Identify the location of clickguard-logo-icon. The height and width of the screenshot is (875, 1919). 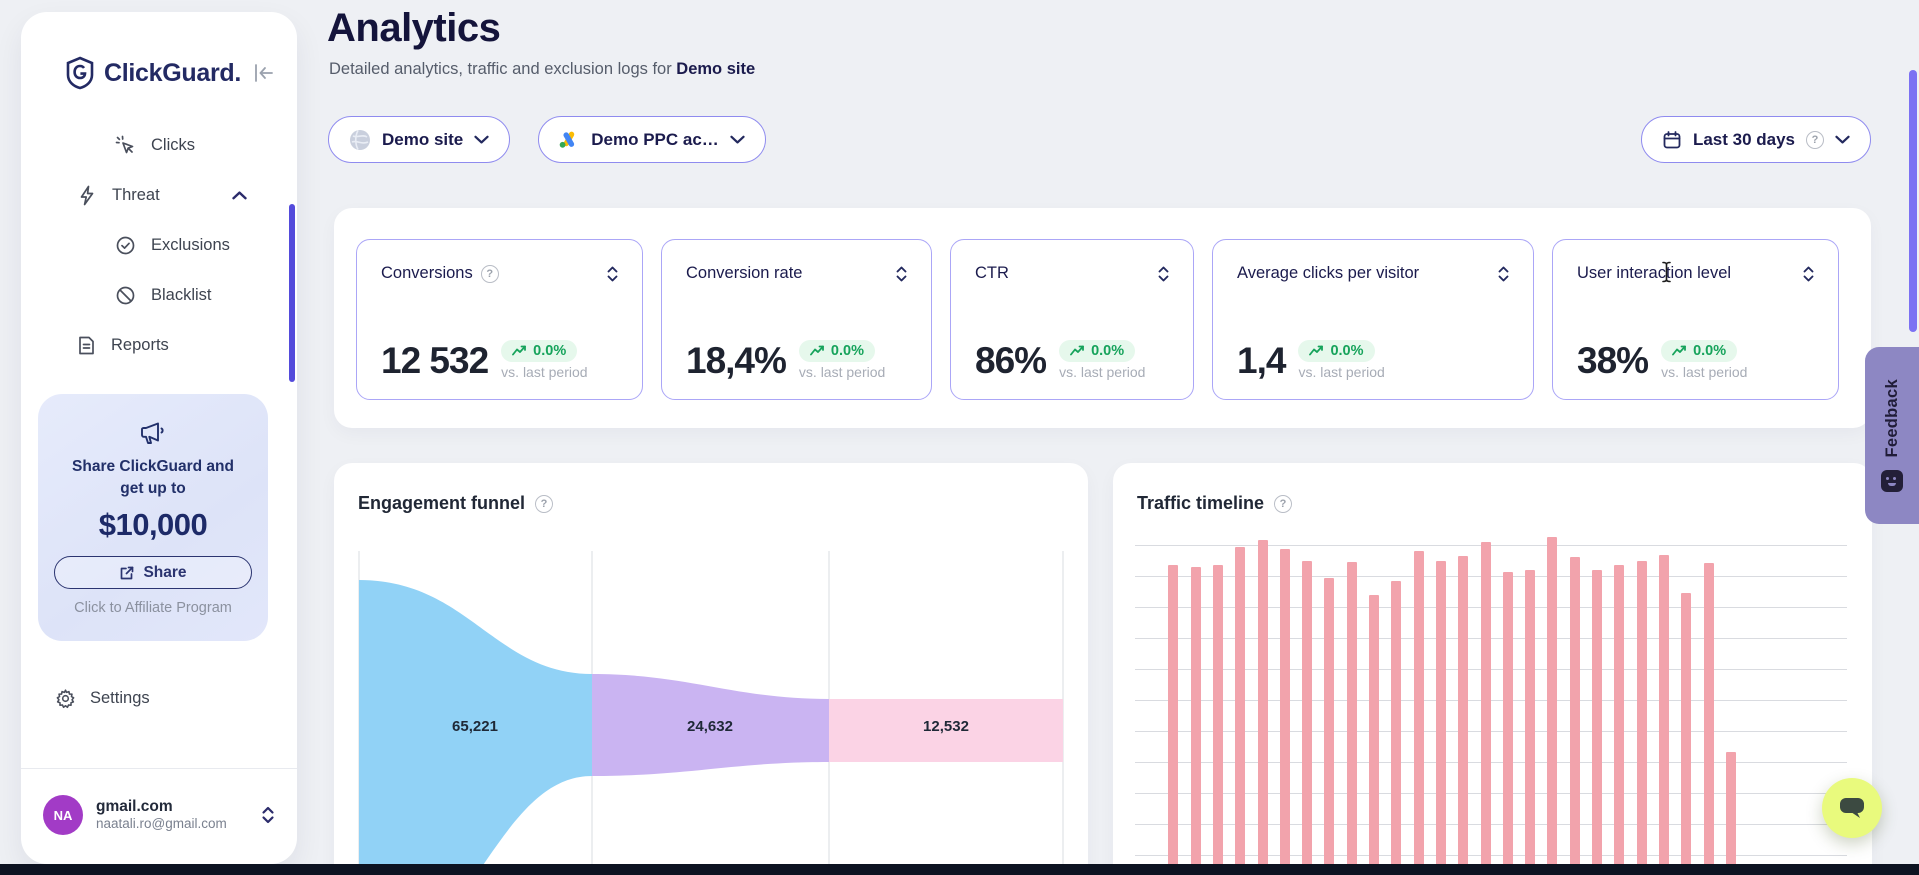
(80, 73).